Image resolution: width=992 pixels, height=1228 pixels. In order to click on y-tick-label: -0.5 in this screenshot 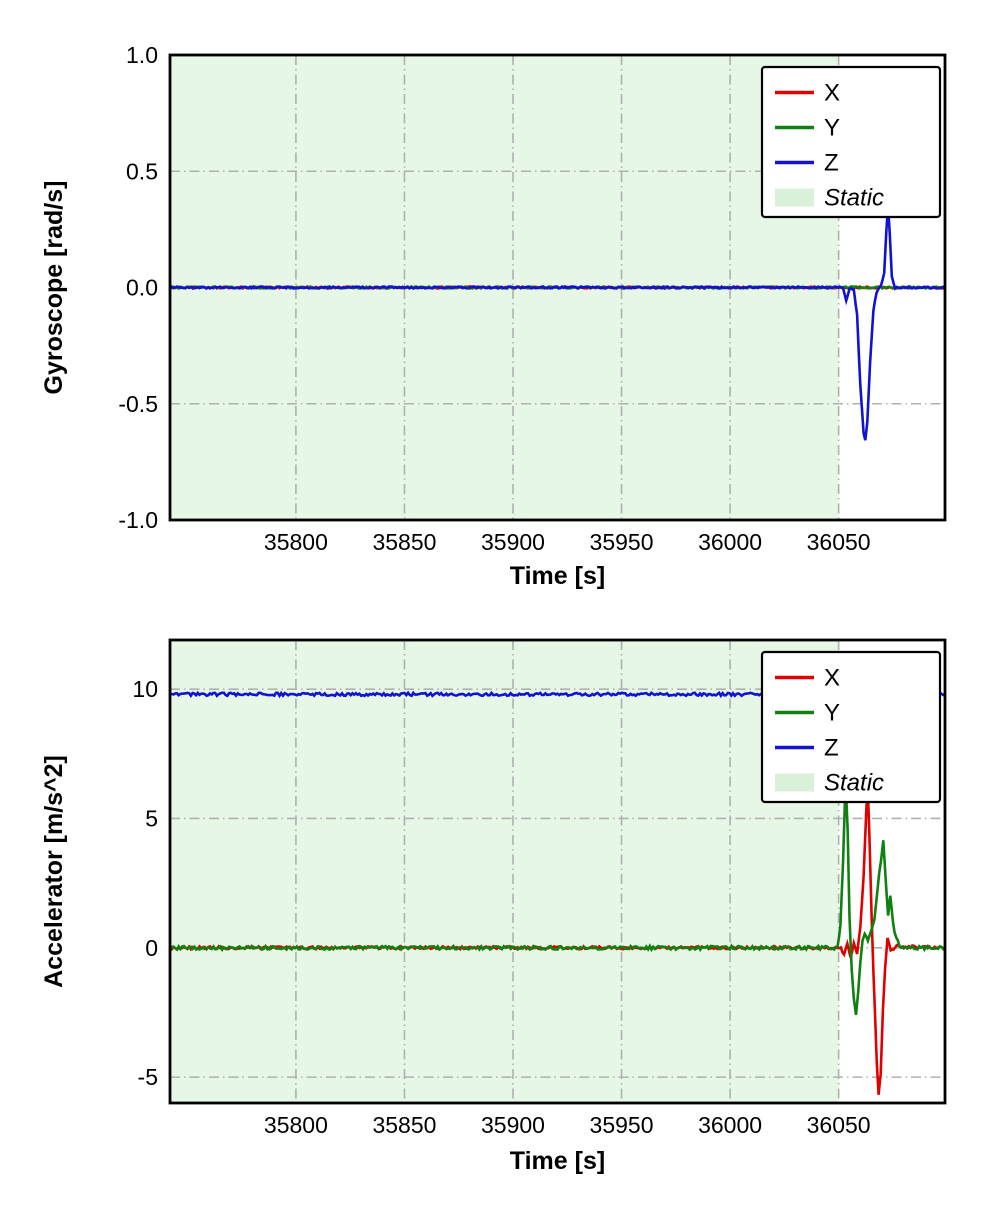, I will do `click(138, 404)`.